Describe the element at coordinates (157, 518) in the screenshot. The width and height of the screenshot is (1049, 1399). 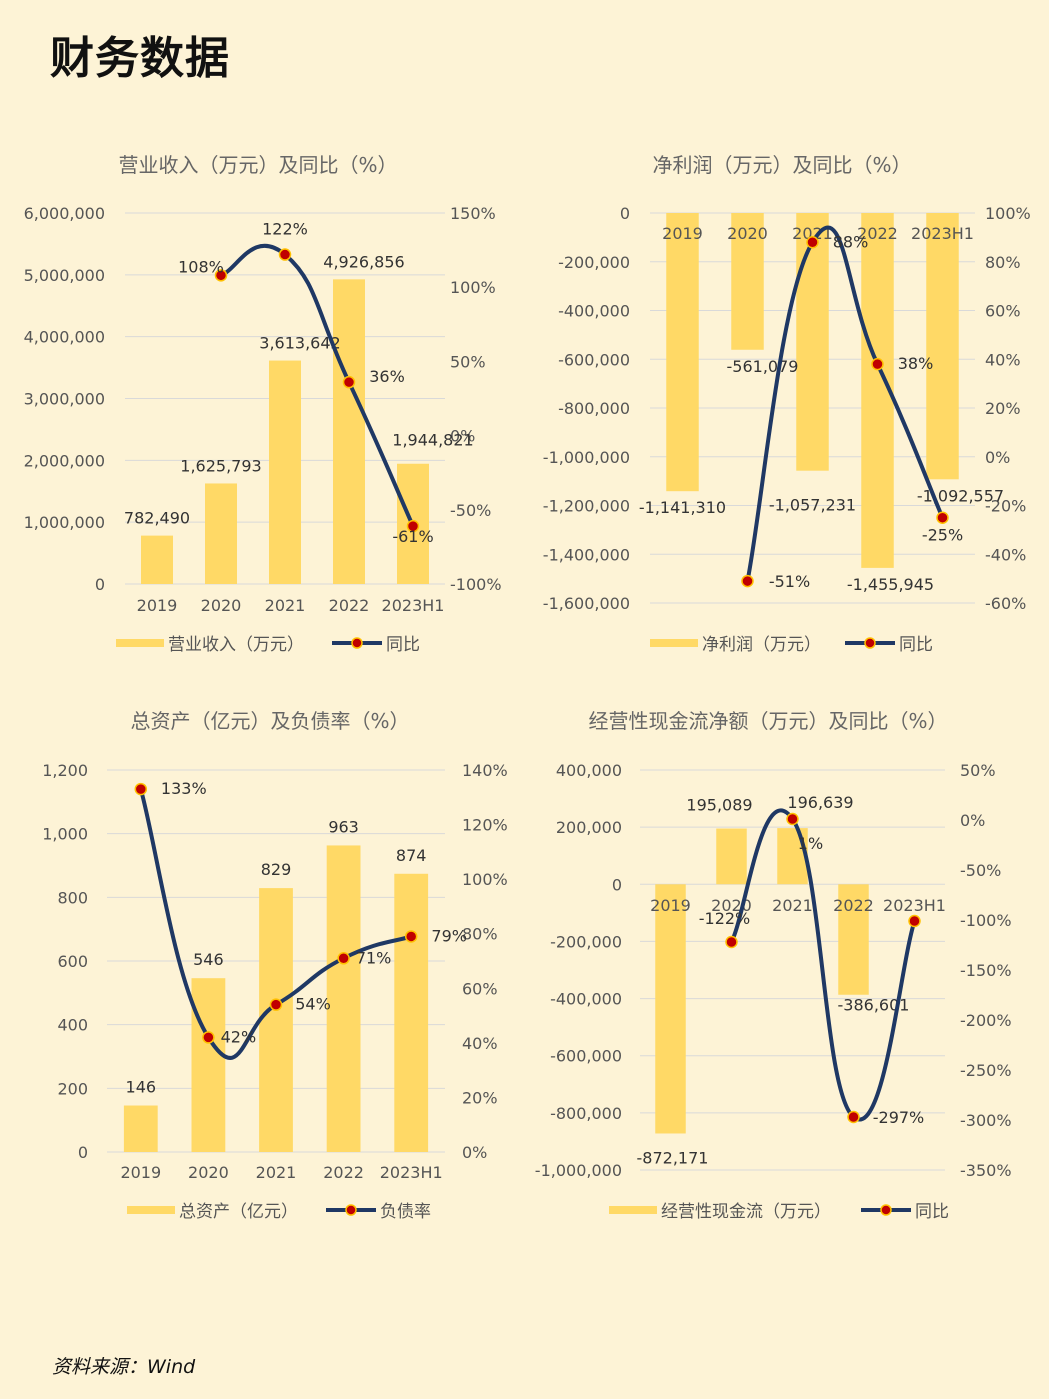
I see `bar-value-label: 782,490` at that location.